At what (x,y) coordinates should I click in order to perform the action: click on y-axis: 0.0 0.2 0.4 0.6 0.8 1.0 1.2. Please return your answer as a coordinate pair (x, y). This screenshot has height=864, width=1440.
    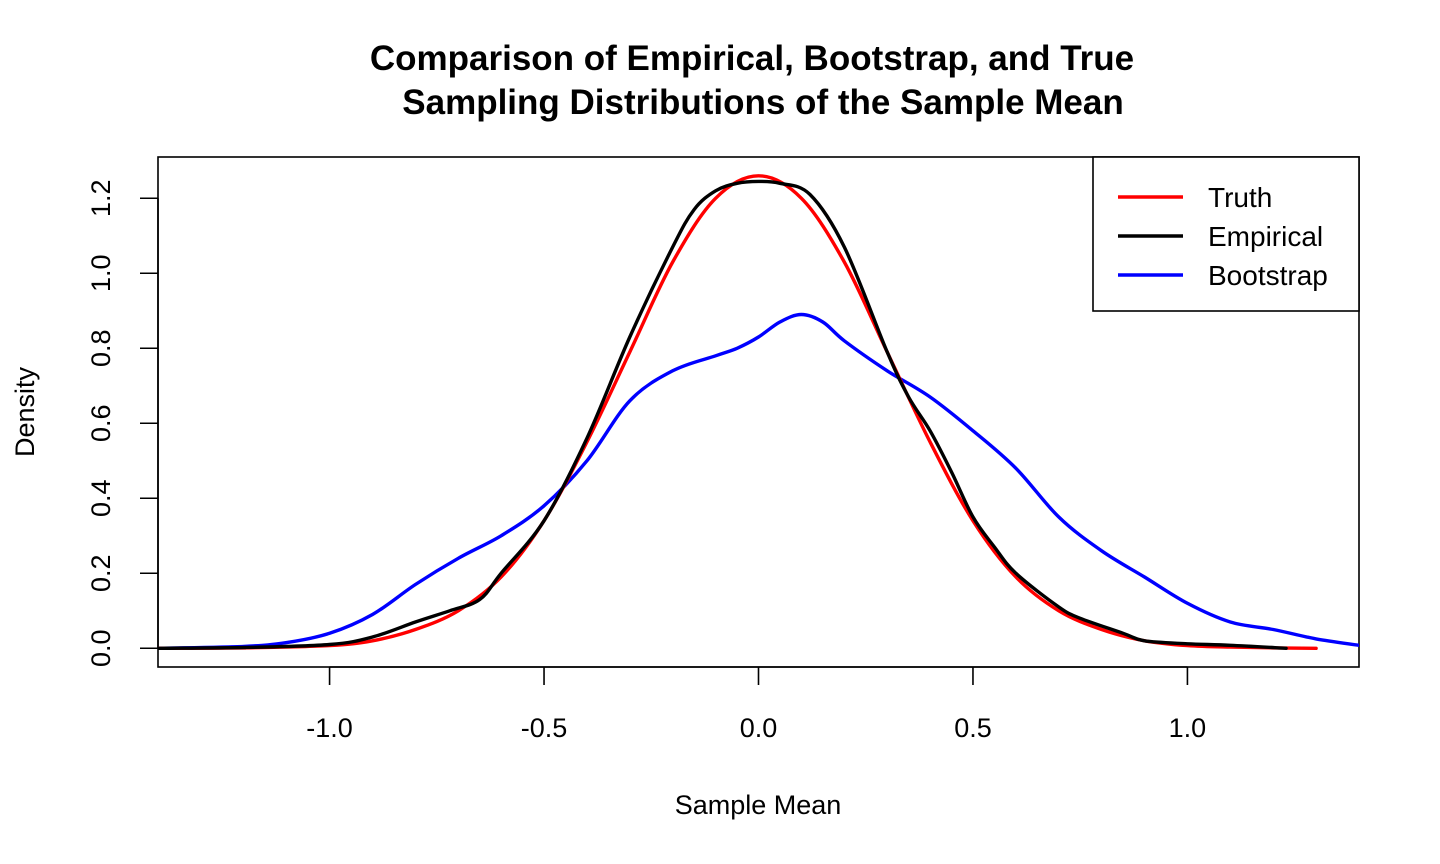
    Looking at the image, I should click on (122, 423).